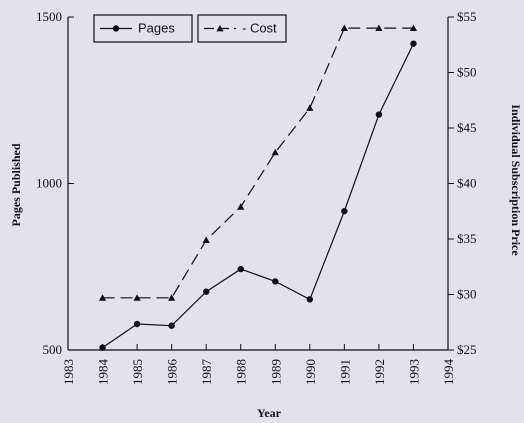  What do you see at coordinates (467, 238) in the screenshot?
I see `right-axis-tick-label: $35` at bounding box center [467, 238].